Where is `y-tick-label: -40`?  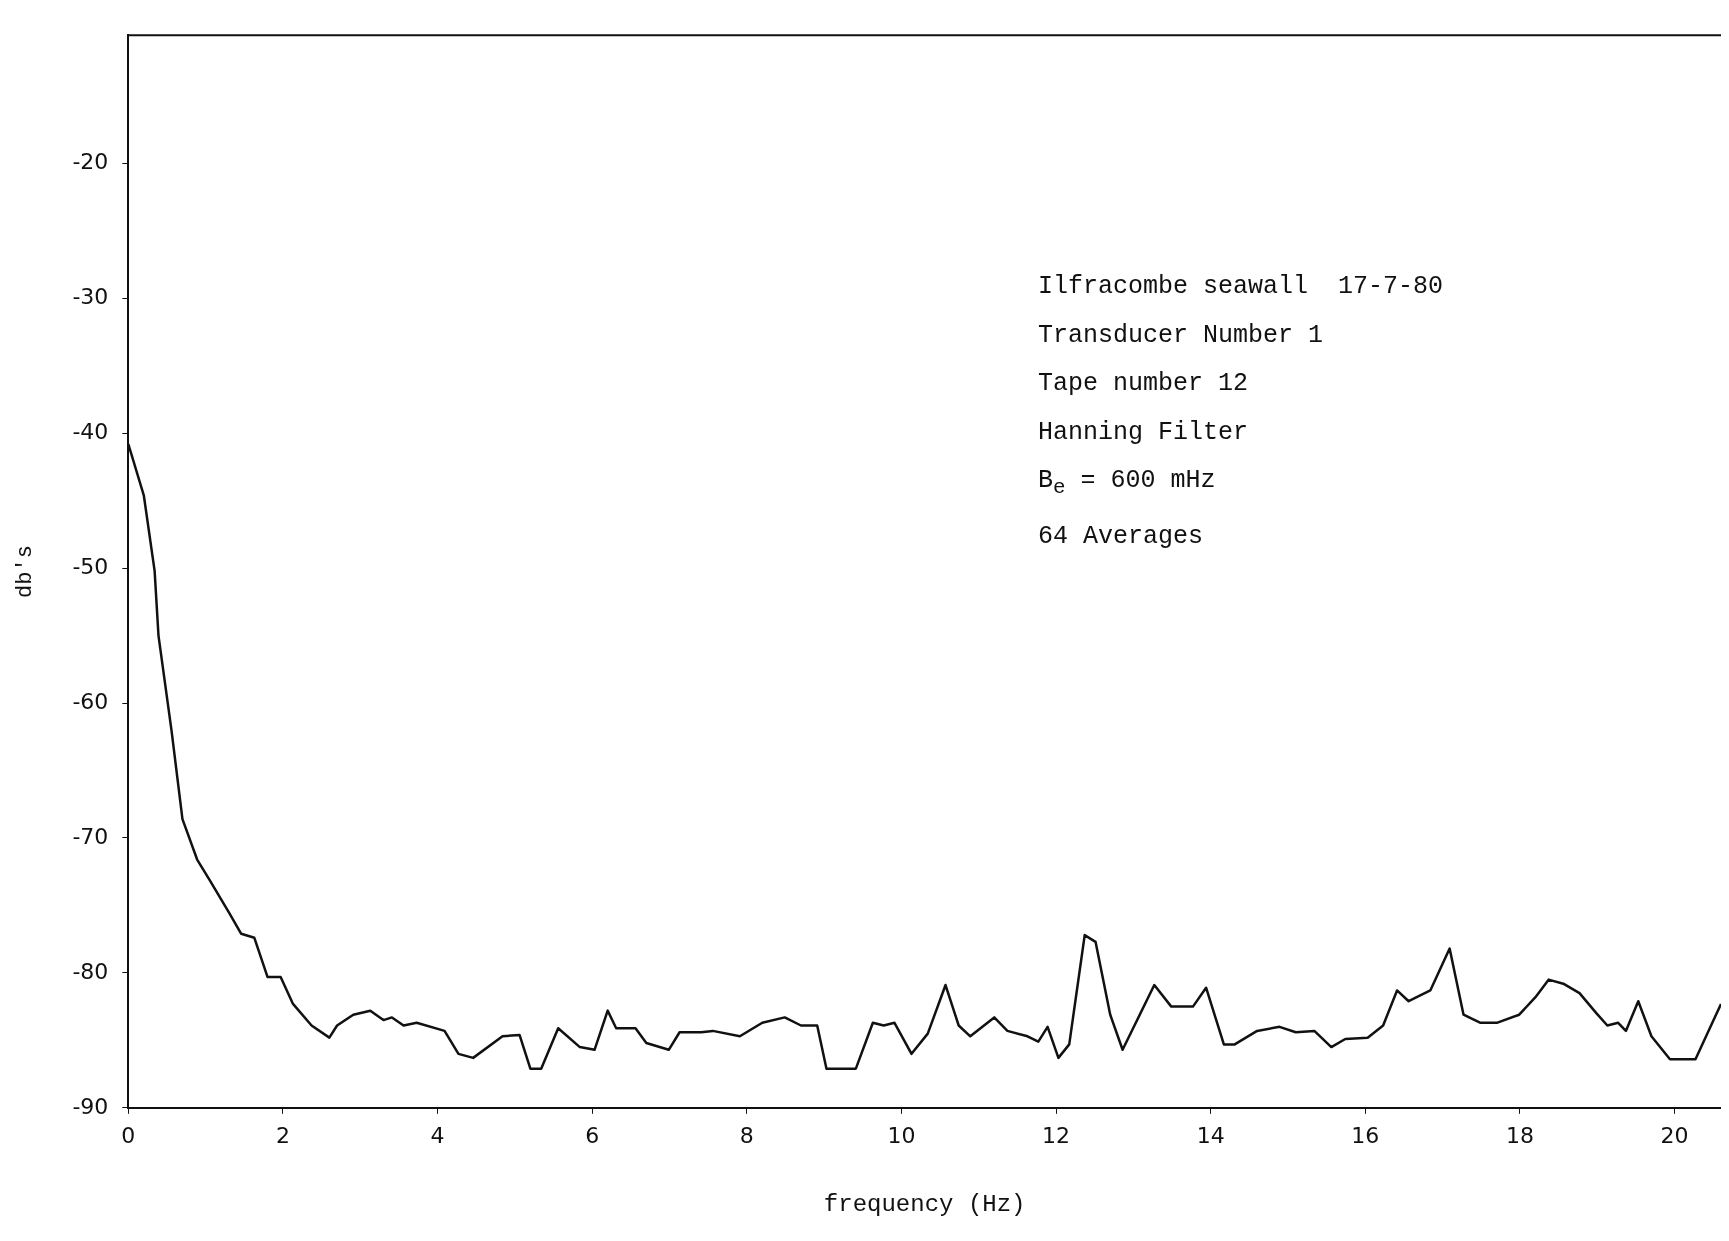 y-tick-label: -40 is located at coordinates (90, 431).